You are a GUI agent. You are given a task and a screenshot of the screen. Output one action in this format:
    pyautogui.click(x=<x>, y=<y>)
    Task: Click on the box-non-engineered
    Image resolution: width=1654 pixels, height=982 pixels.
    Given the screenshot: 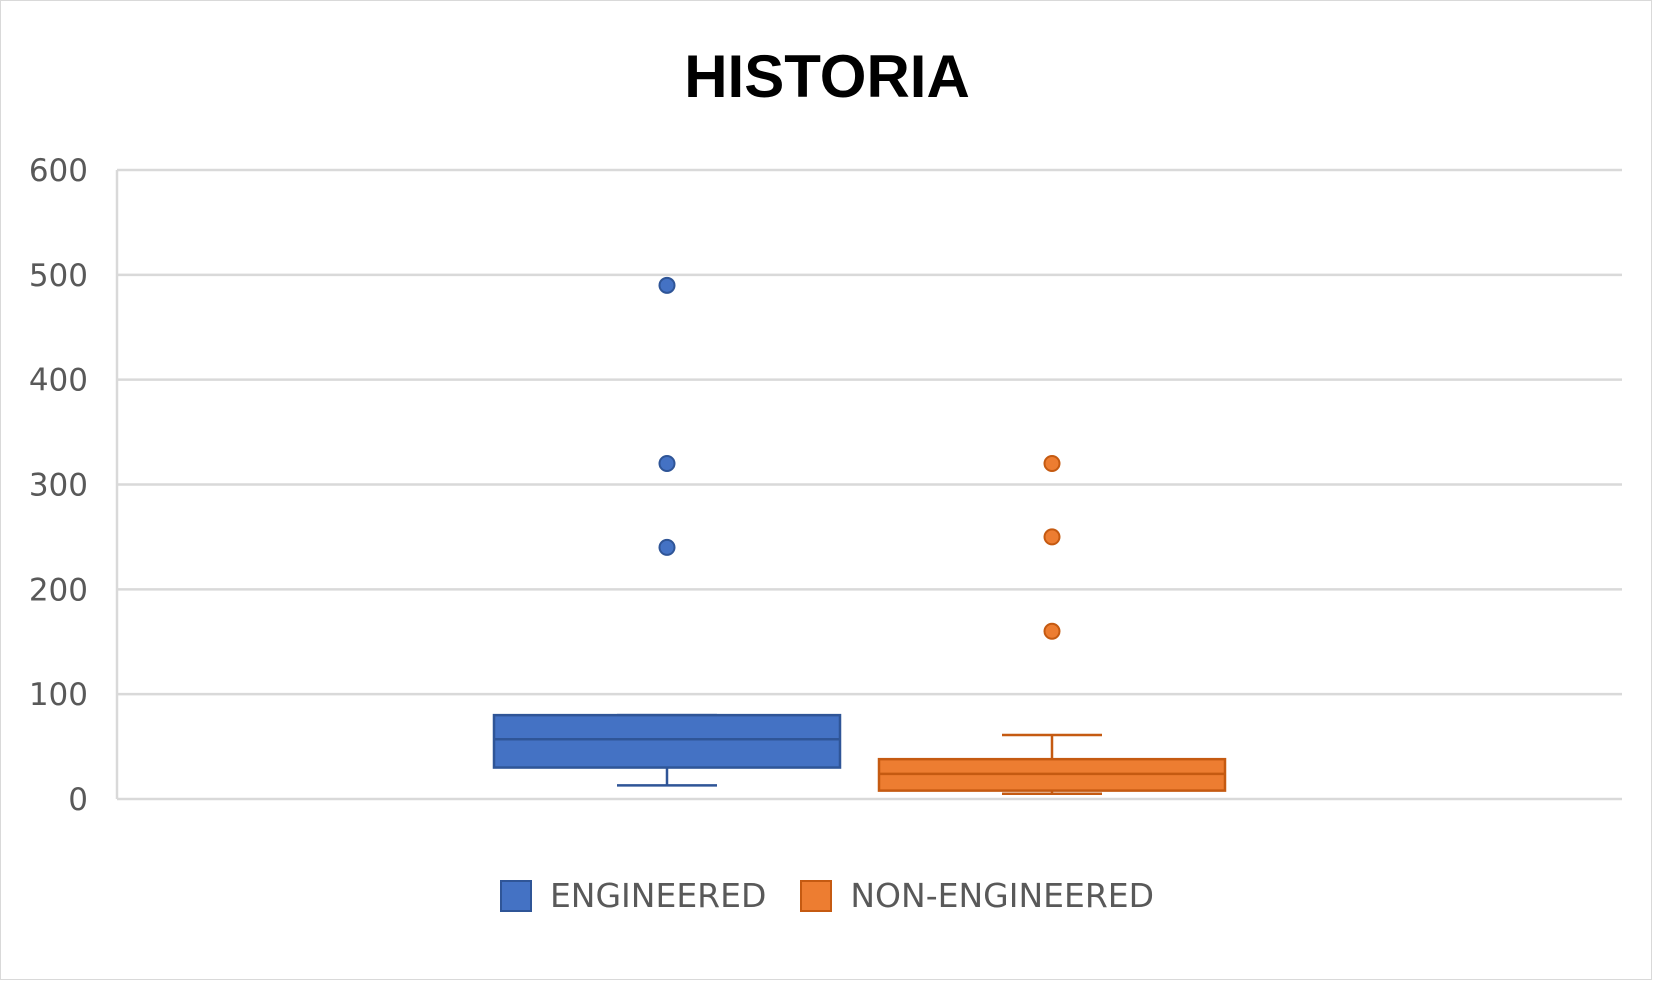 What is the action you would take?
    pyautogui.click(x=1052, y=625)
    